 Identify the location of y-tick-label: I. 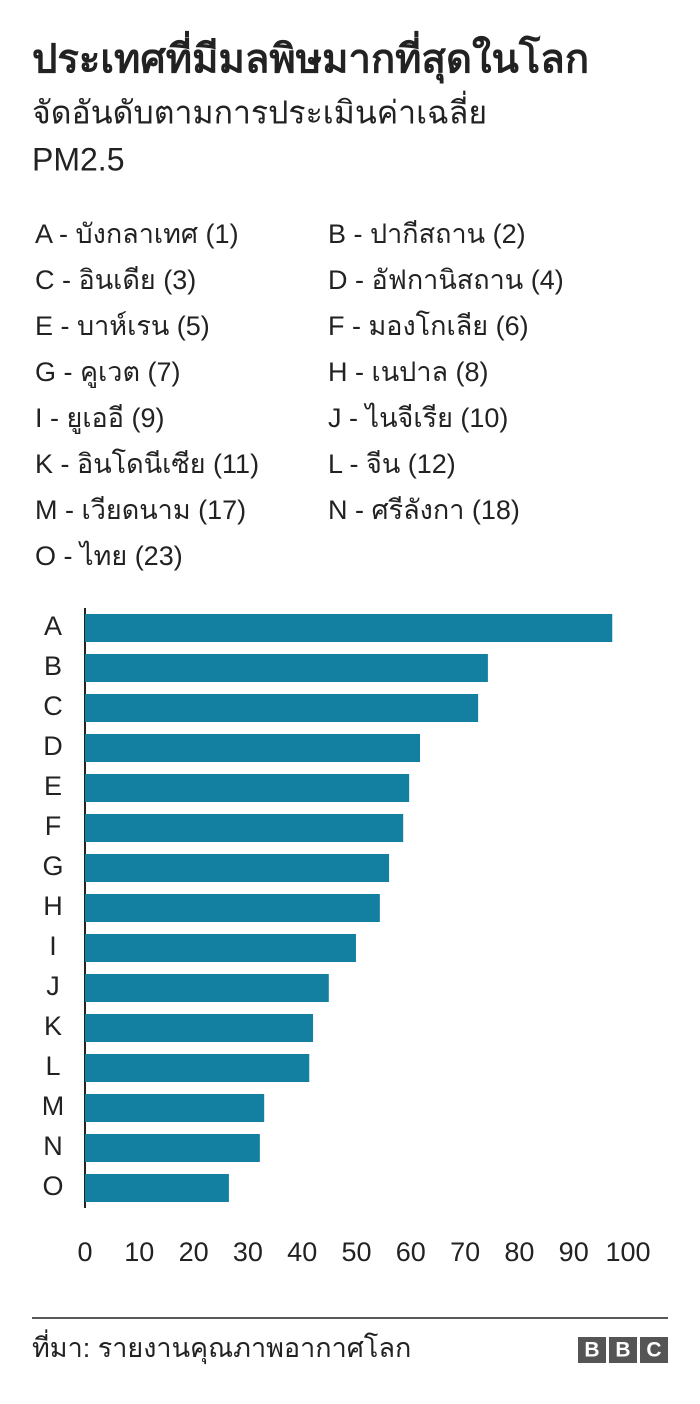
(53, 946).